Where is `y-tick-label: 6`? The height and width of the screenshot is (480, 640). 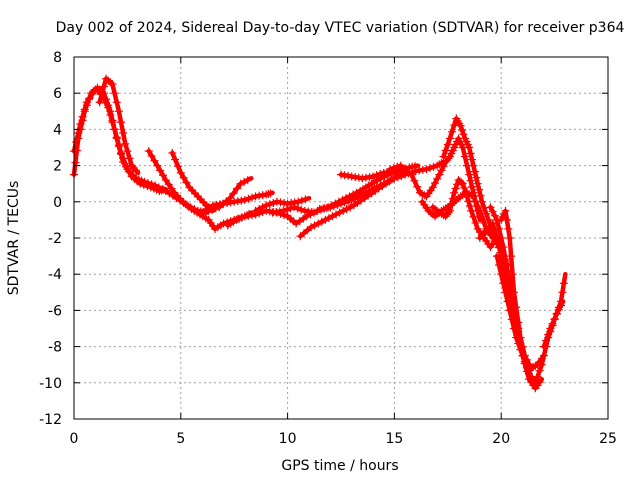
y-tick-label: 6 is located at coordinates (57, 94).